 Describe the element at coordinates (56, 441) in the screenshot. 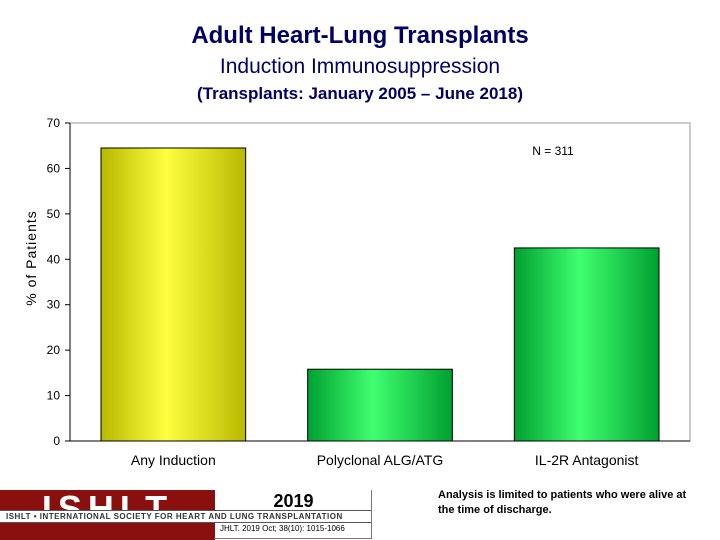

I see `y-tick-label: 0` at that location.